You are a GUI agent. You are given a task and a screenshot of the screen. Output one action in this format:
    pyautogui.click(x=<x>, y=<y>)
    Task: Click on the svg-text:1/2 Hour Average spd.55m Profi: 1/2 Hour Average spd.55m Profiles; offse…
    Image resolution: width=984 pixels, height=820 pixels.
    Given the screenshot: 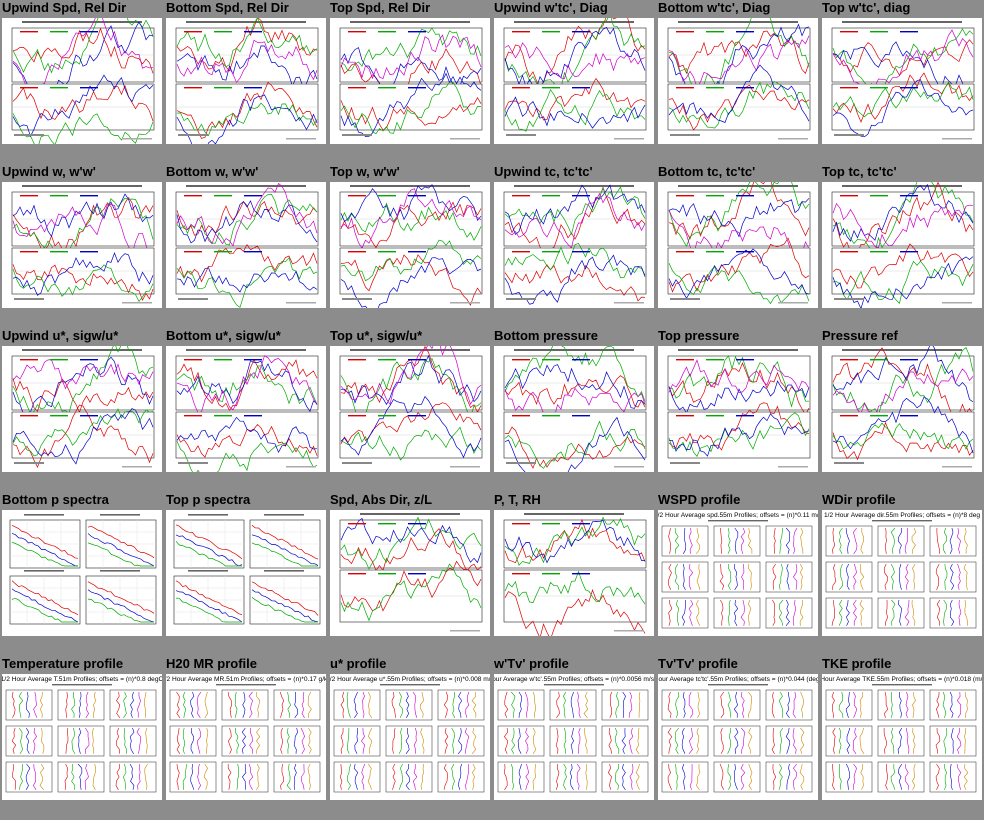 What is the action you would take?
    pyautogui.click(x=738, y=515)
    